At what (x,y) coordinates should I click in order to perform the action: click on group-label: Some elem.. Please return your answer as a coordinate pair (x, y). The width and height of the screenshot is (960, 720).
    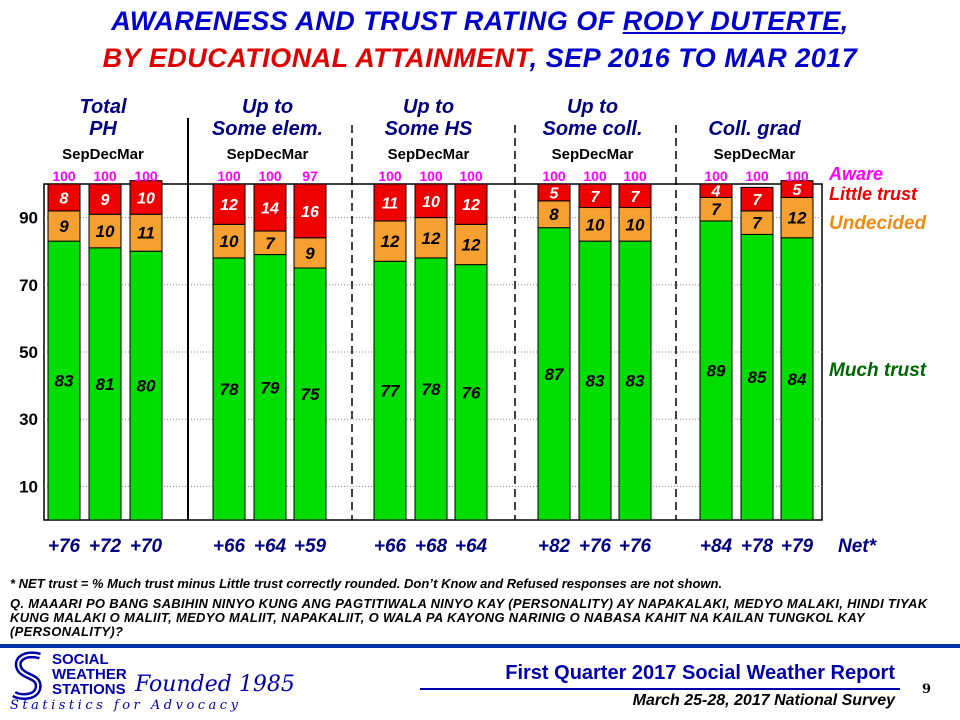
    Looking at the image, I should click on (267, 129).